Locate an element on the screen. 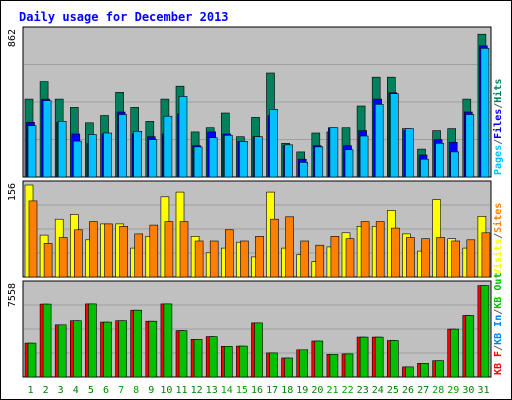 This screenshot has width=512, height=400. x-tick-day-28: 28 is located at coordinates (438, 390).